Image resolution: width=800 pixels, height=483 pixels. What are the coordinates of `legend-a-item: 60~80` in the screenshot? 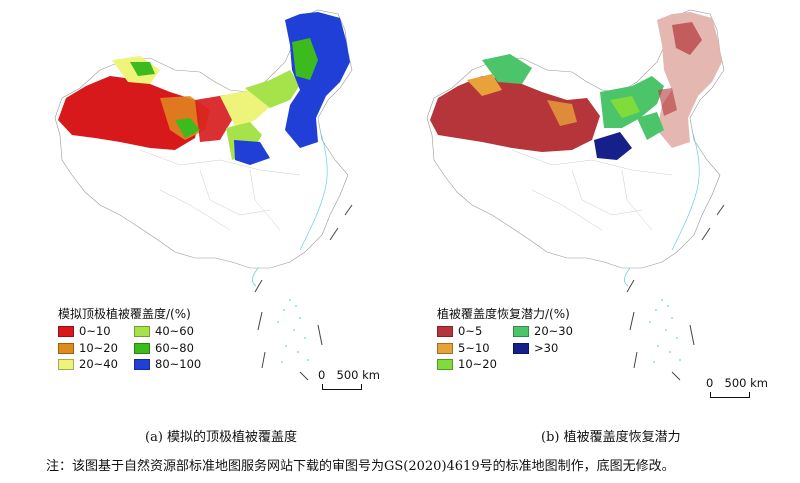 It's located at (179, 347).